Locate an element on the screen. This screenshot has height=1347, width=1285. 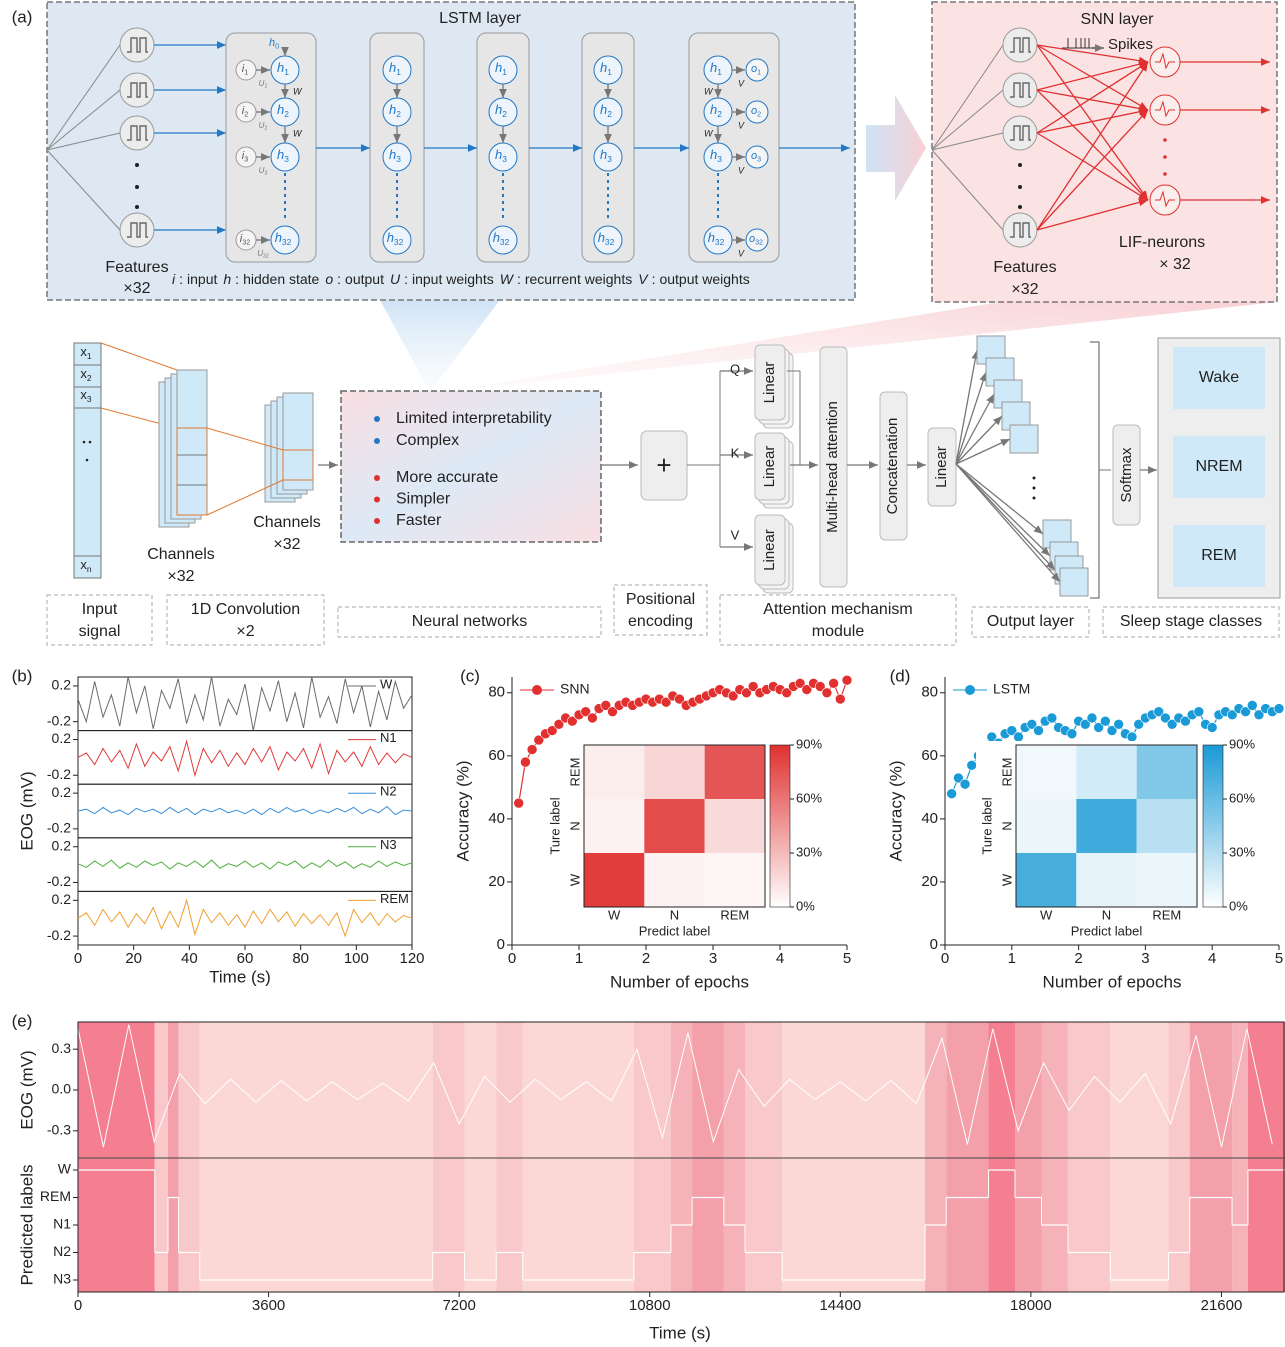
module-label: 1D Convolution is located at coordinates (245, 609).